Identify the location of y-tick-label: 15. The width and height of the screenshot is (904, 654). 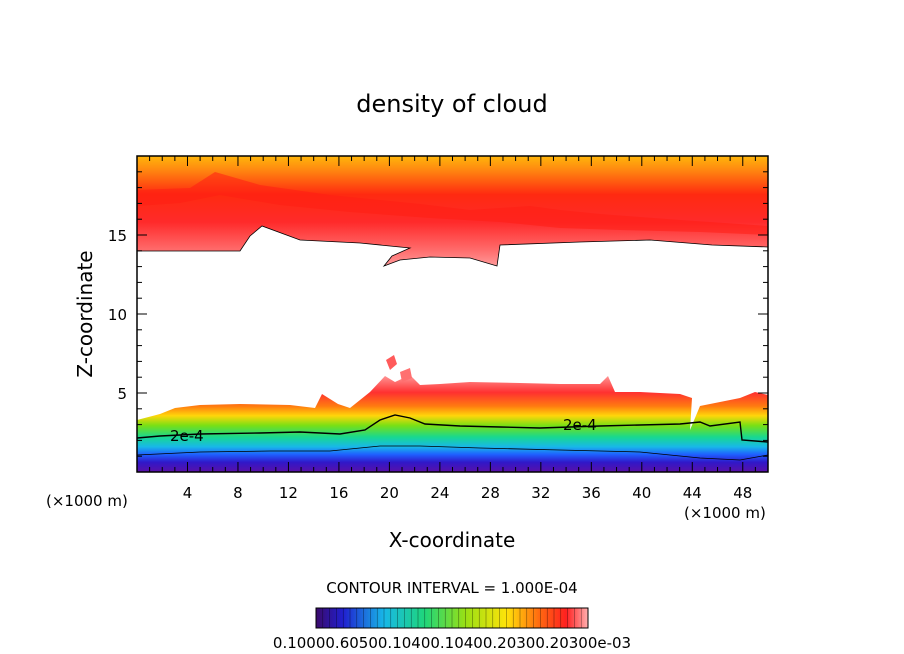
(117, 236).